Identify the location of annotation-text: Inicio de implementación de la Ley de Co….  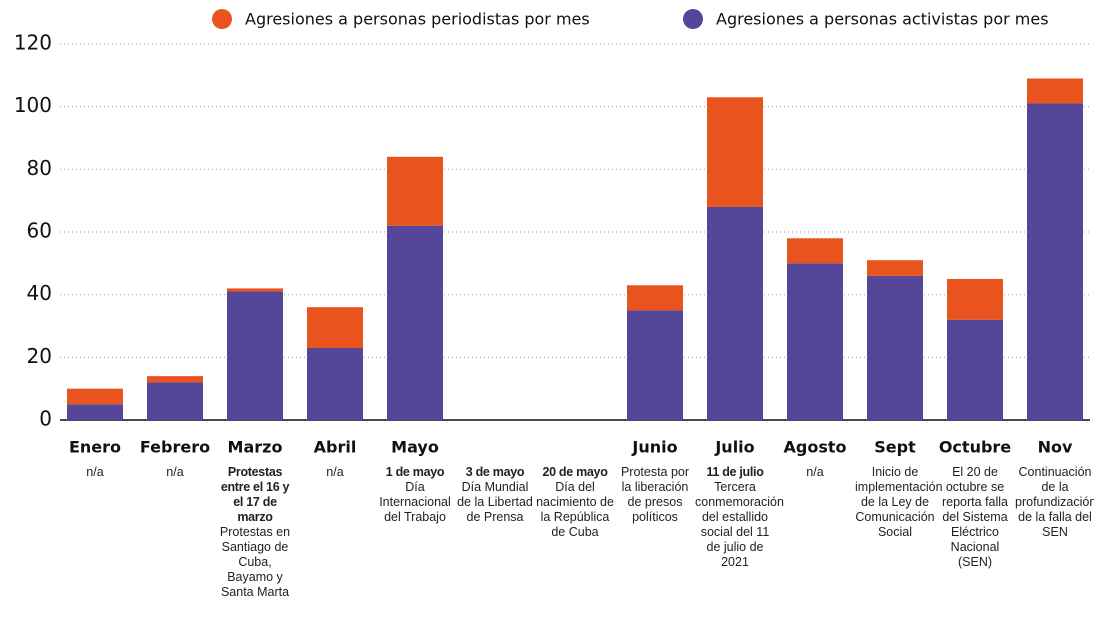
(899, 502).